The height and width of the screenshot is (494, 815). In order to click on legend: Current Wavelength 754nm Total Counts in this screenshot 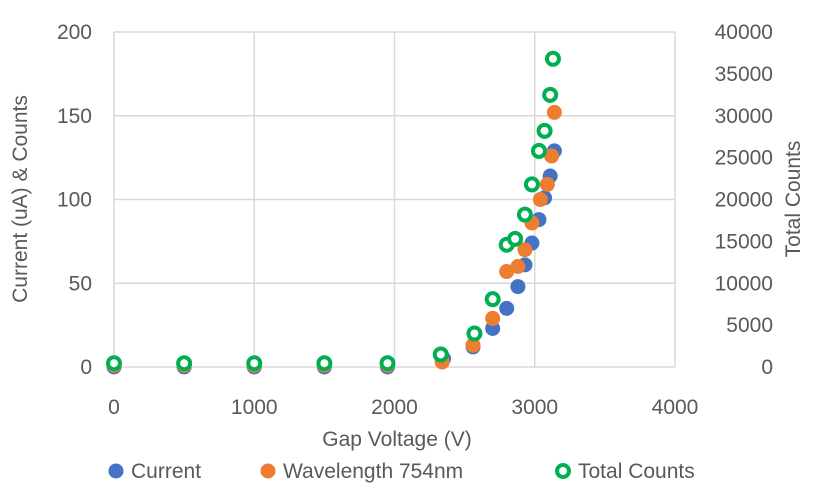, I will do `click(401, 471)`.